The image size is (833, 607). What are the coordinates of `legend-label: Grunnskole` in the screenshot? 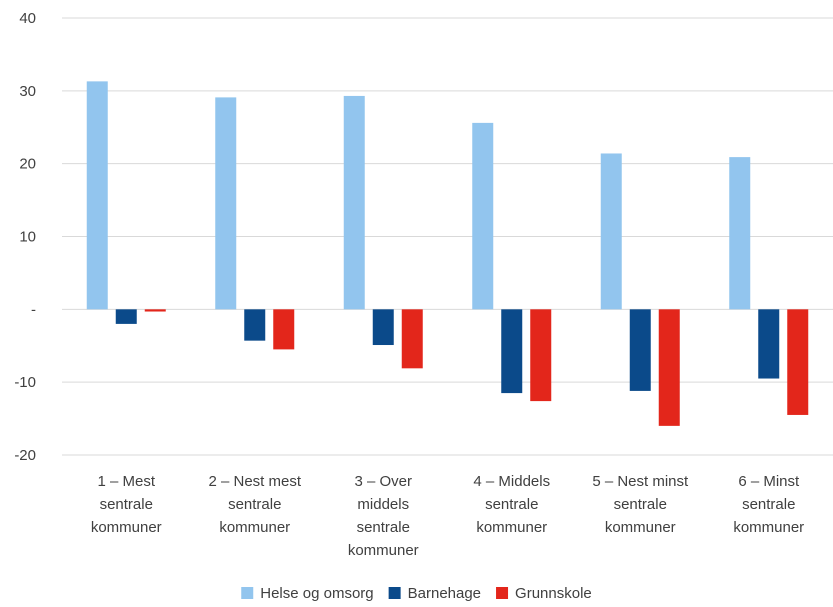 It's located at (553, 593).